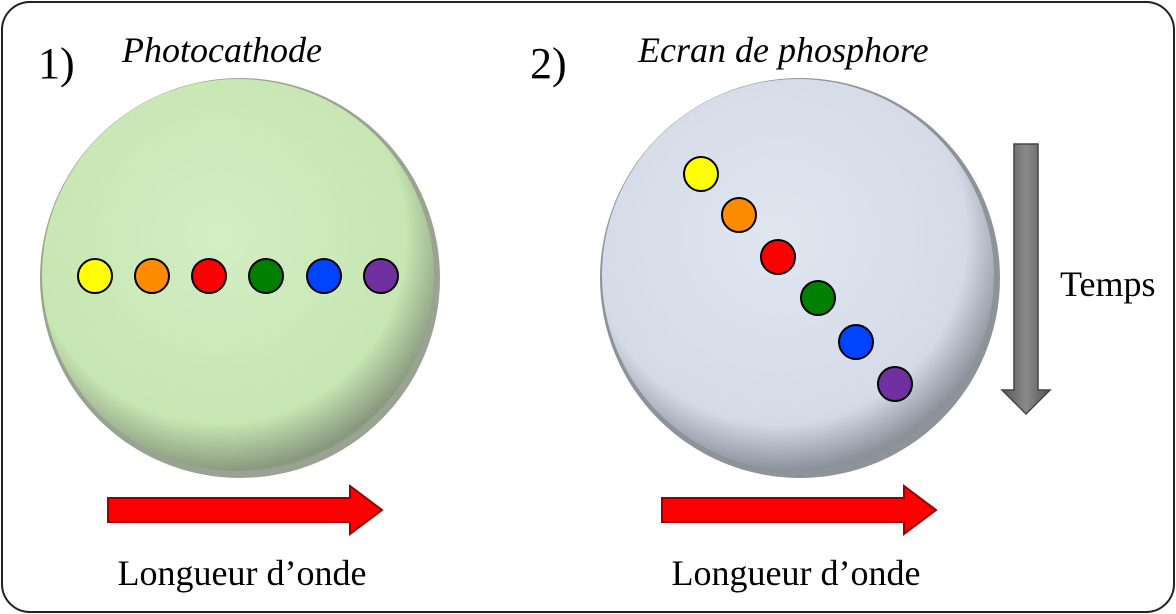 This screenshot has width=1176, height=614. I want to click on panel-number: 1), so click(56, 63).